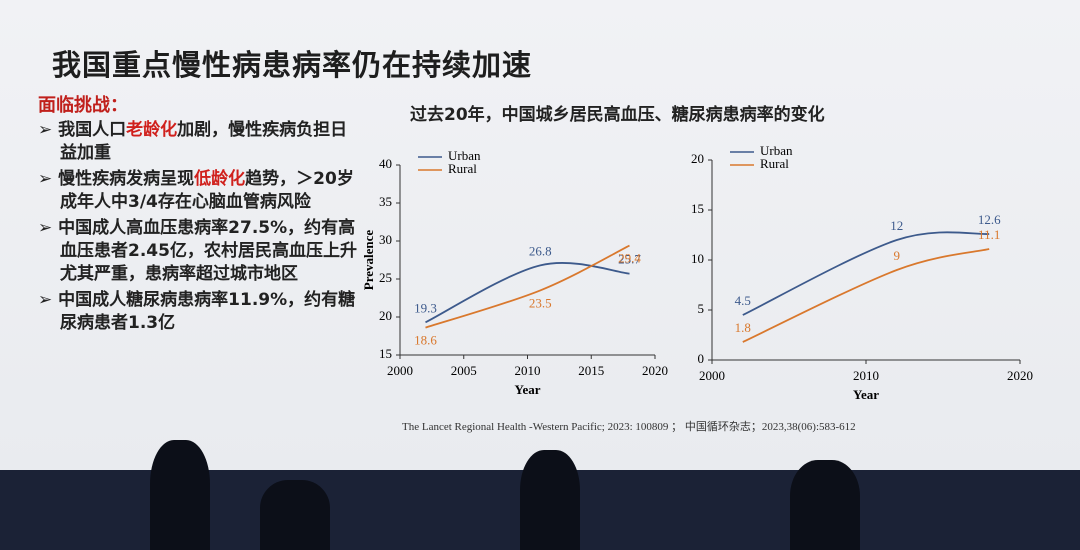  I want to click on data-label: 4.5, so click(743, 300).